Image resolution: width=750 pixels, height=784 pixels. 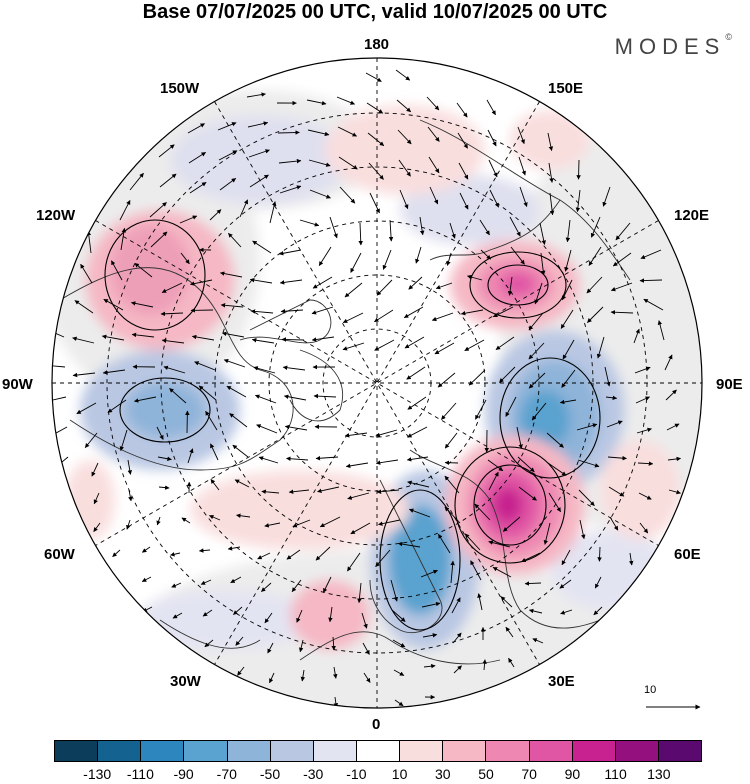 I want to click on lon-label-90e: 90E, so click(x=729, y=384).